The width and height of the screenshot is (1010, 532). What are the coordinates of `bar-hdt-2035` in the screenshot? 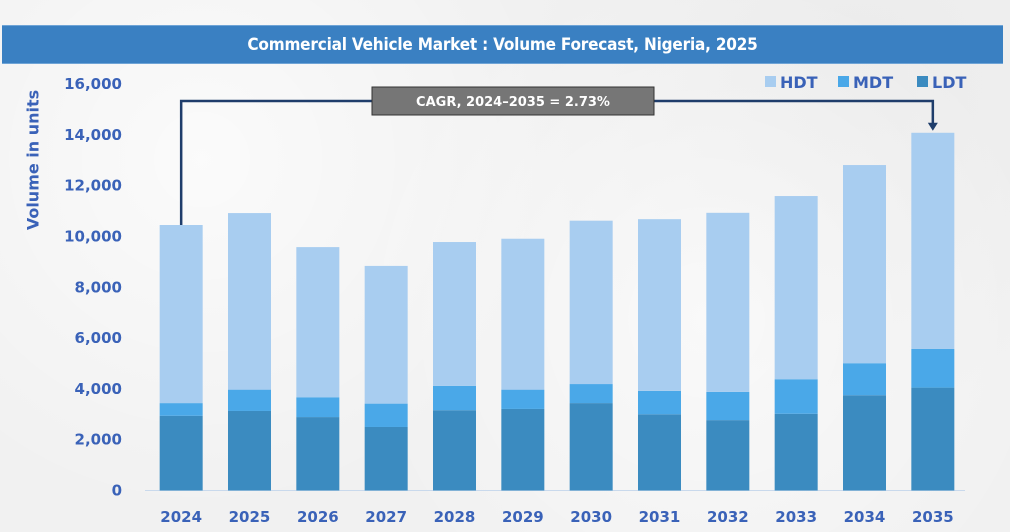 It's located at (933, 240).